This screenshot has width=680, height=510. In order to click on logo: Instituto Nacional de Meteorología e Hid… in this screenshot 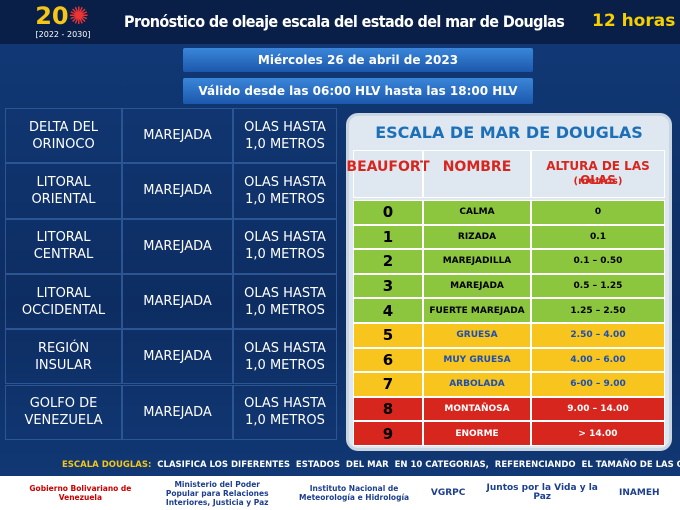, I will do `click(354, 493)`.